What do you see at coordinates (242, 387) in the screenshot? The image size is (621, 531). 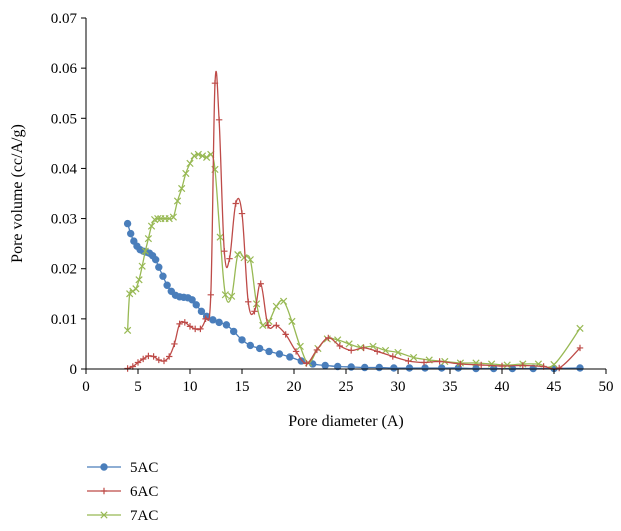 I see `x-tick-label: 15` at bounding box center [242, 387].